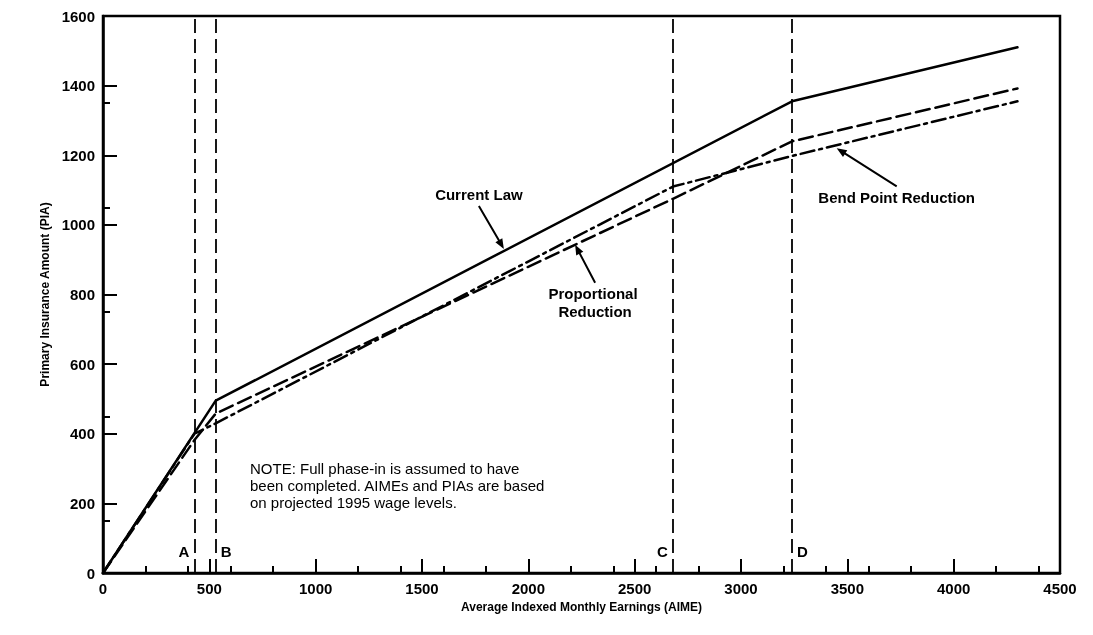 This screenshot has width=1093, height=635. Describe the element at coordinates (82, 364) in the screenshot. I see `y-tick-label: 600` at that location.